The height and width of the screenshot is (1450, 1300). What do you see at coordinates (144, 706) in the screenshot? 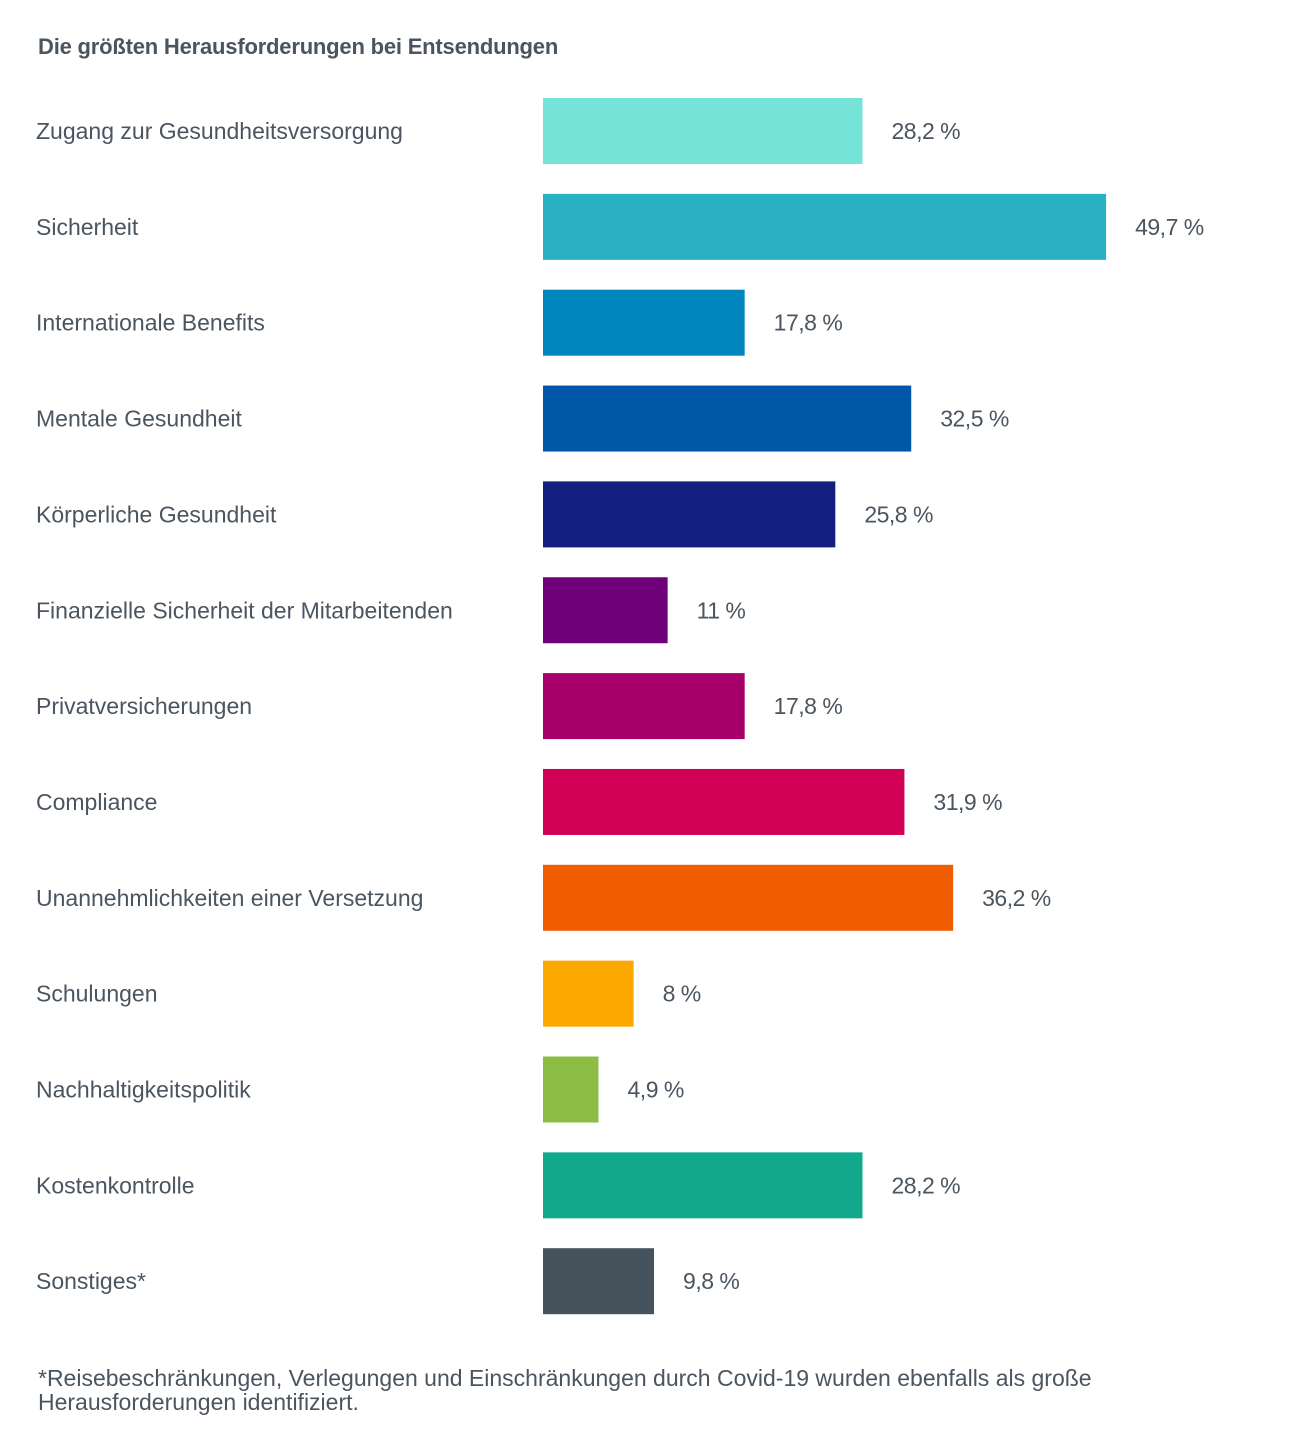
I see `category-label: Privatversicherungen` at bounding box center [144, 706].